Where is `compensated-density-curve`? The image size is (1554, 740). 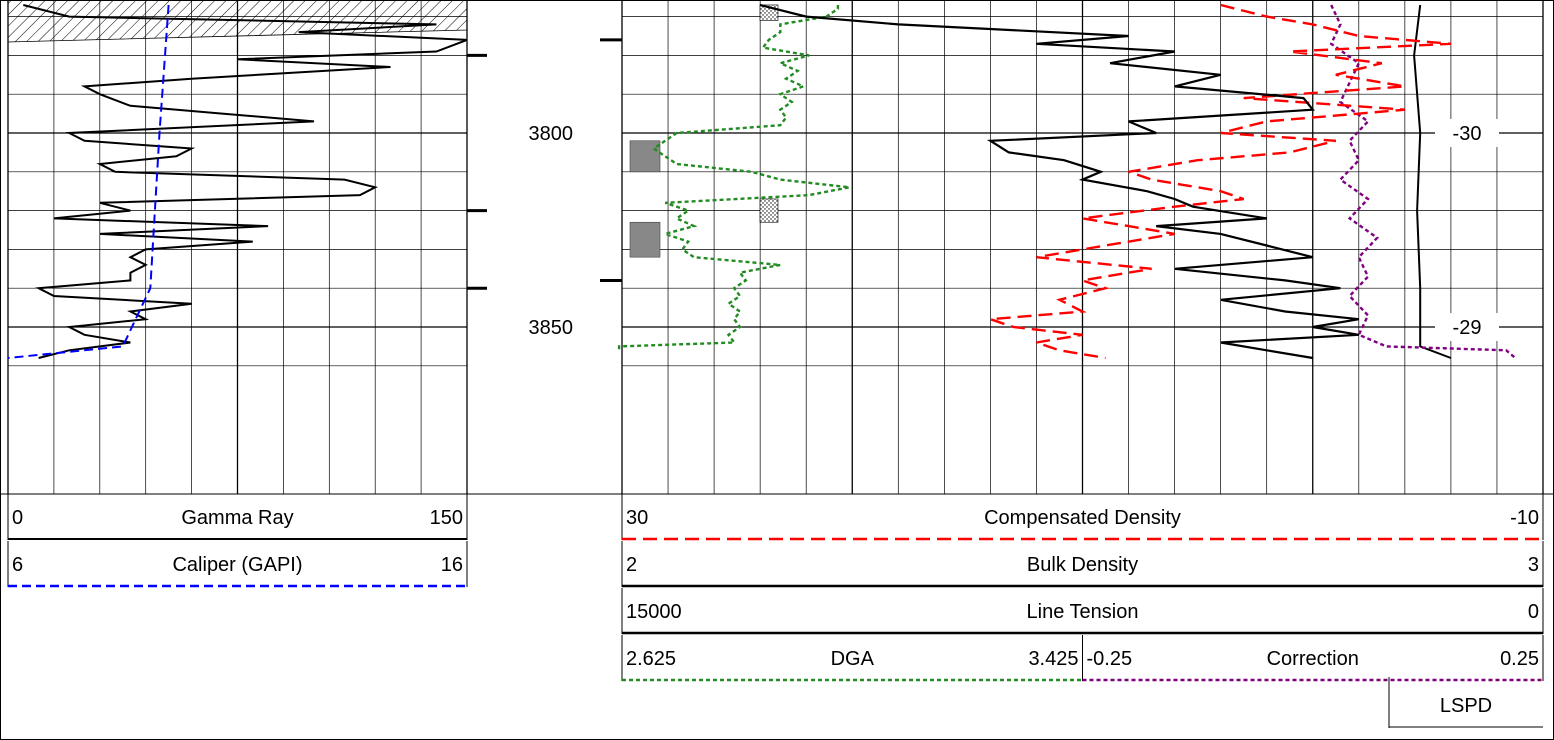
compensated-density-curve is located at coordinates (1221, 181).